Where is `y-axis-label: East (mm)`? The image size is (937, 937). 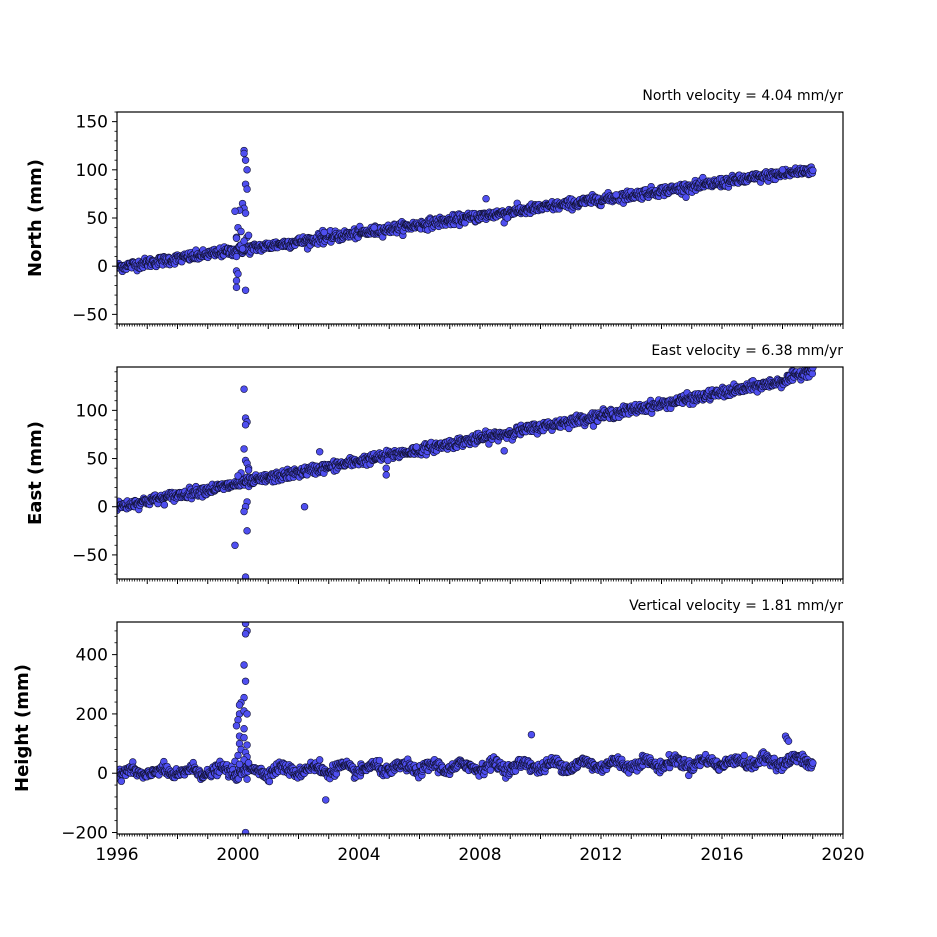 y-axis-label: East (mm) is located at coordinates (35, 473).